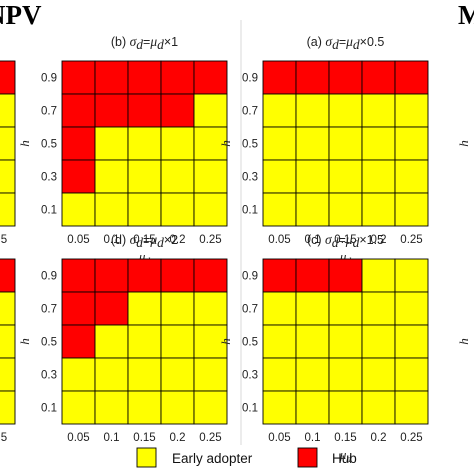 The image size is (474, 474). What do you see at coordinates (49, 409) in the screenshot?
I see `y-tick-label: 0.1` at bounding box center [49, 409].